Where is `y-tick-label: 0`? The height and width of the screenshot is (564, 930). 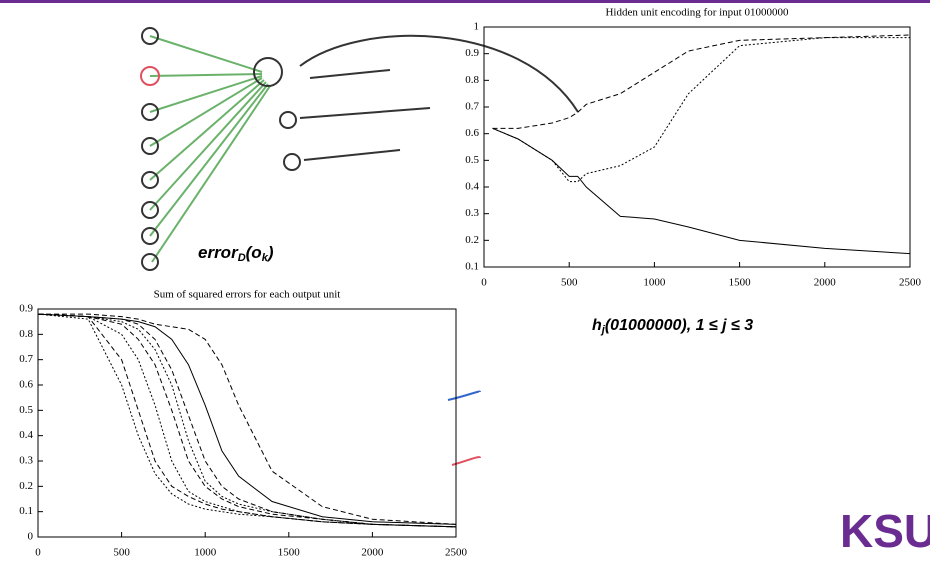 y-tick-label: 0 is located at coordinates (31, 537).